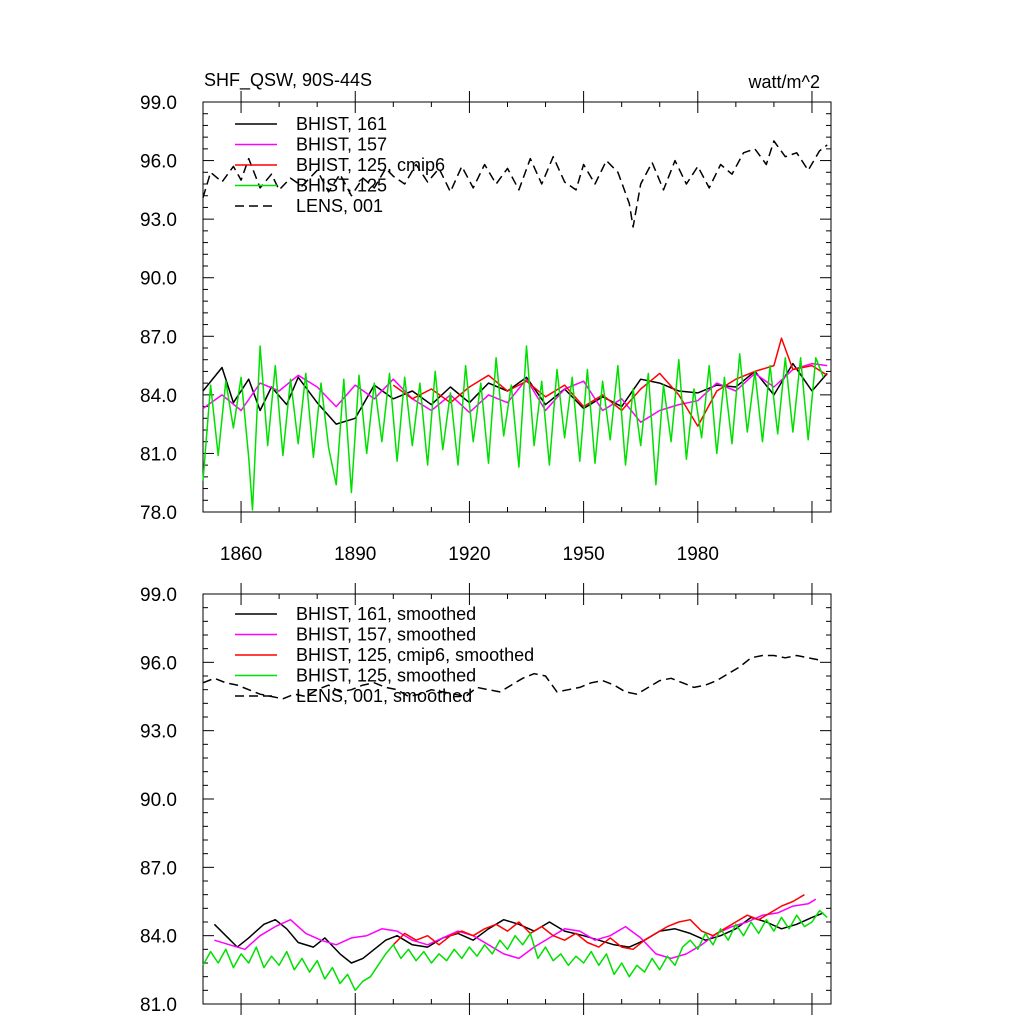 The image size is (1024, 1024). I want to click on legend-label: BHIST, 157, so click(341, 145).